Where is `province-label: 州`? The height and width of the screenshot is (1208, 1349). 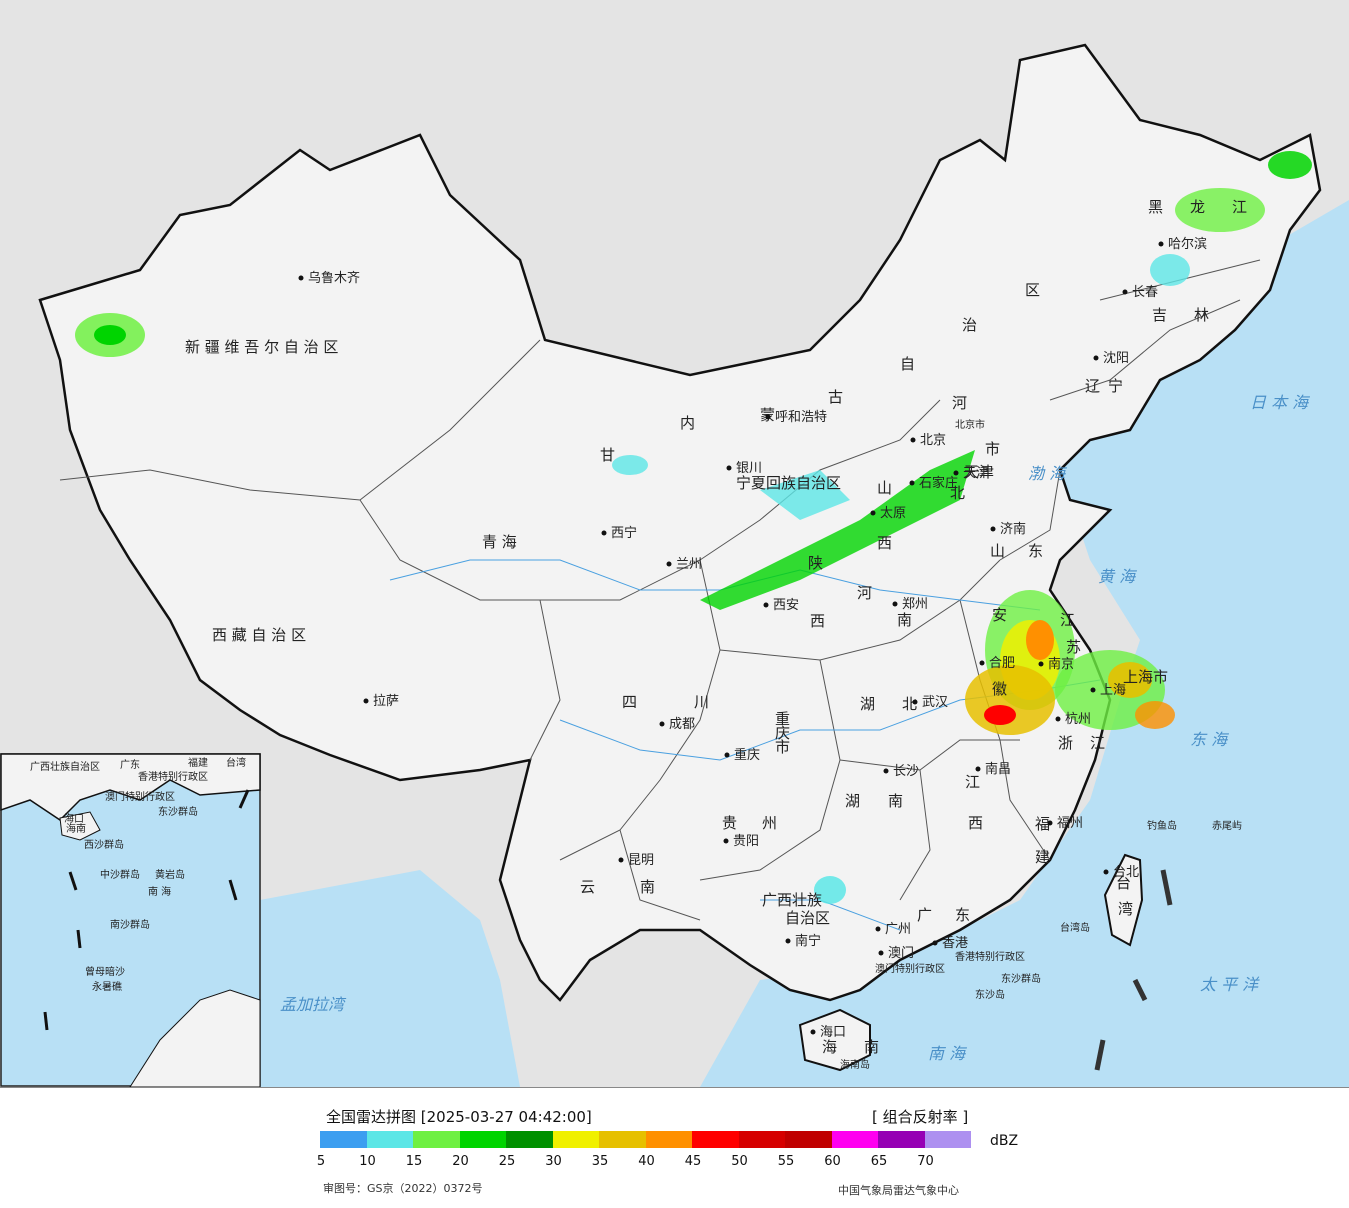 province-label: 州 is located at coordinates (769, 823).